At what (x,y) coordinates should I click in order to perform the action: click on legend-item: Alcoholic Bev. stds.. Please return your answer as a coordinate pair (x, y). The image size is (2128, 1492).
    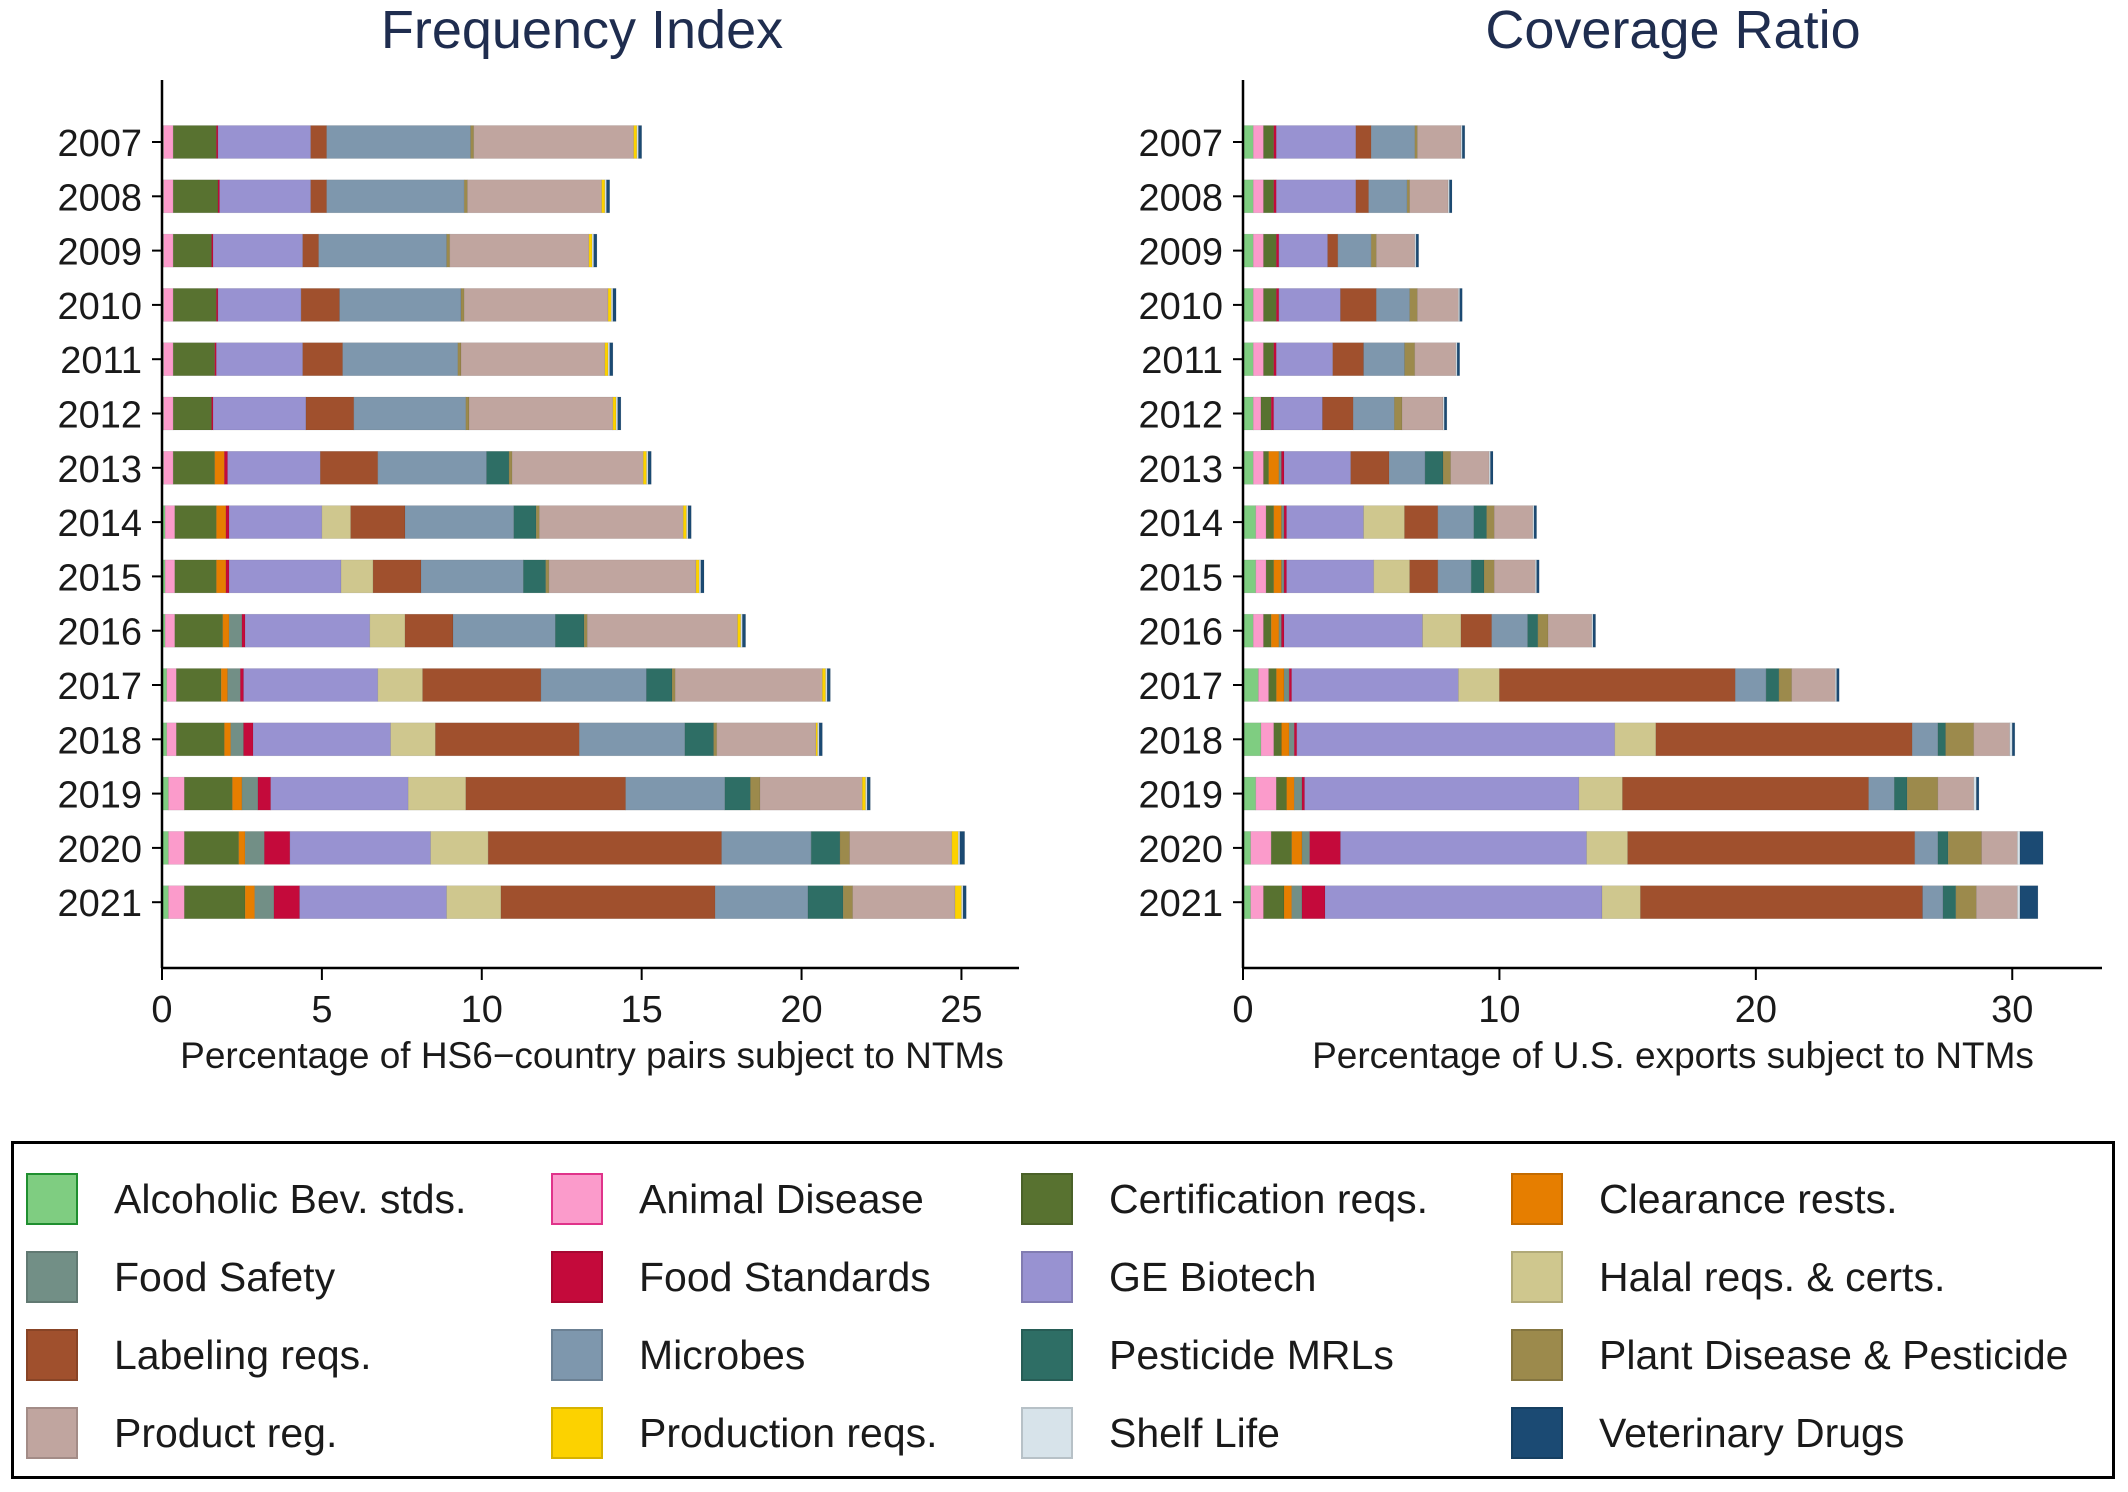
    Looking at the image, I should click on (288, 1199).